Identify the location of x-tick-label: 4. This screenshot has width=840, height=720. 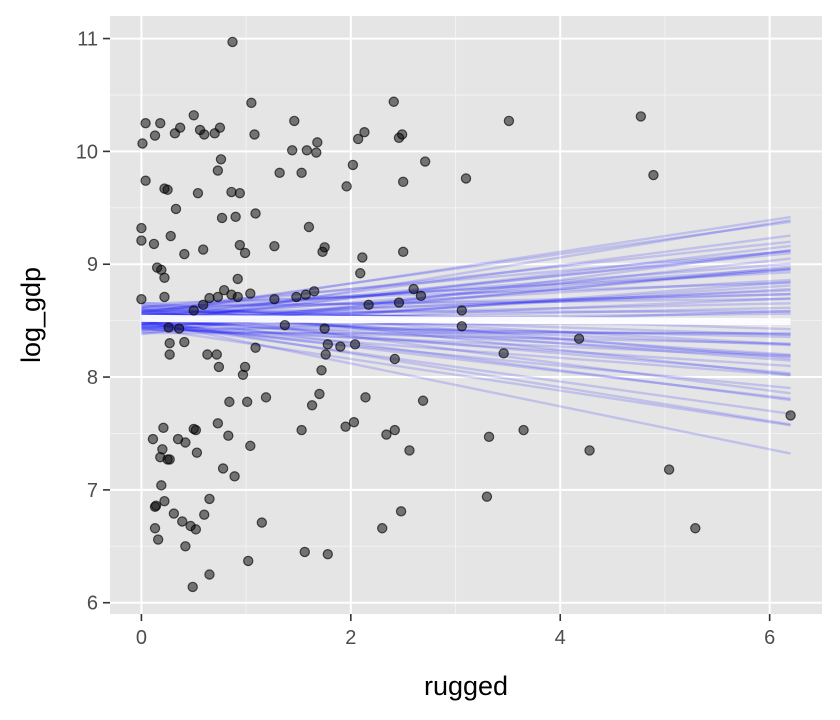
(560, 638).